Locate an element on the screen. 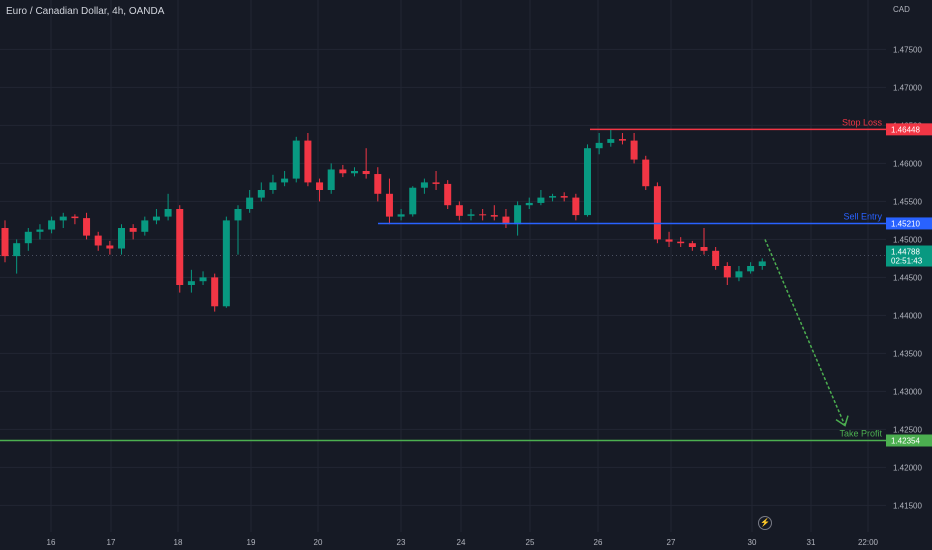 The height and width of the screenshot is (550, 932). sell-entry-price-tag is located at coordinates (909, 223).